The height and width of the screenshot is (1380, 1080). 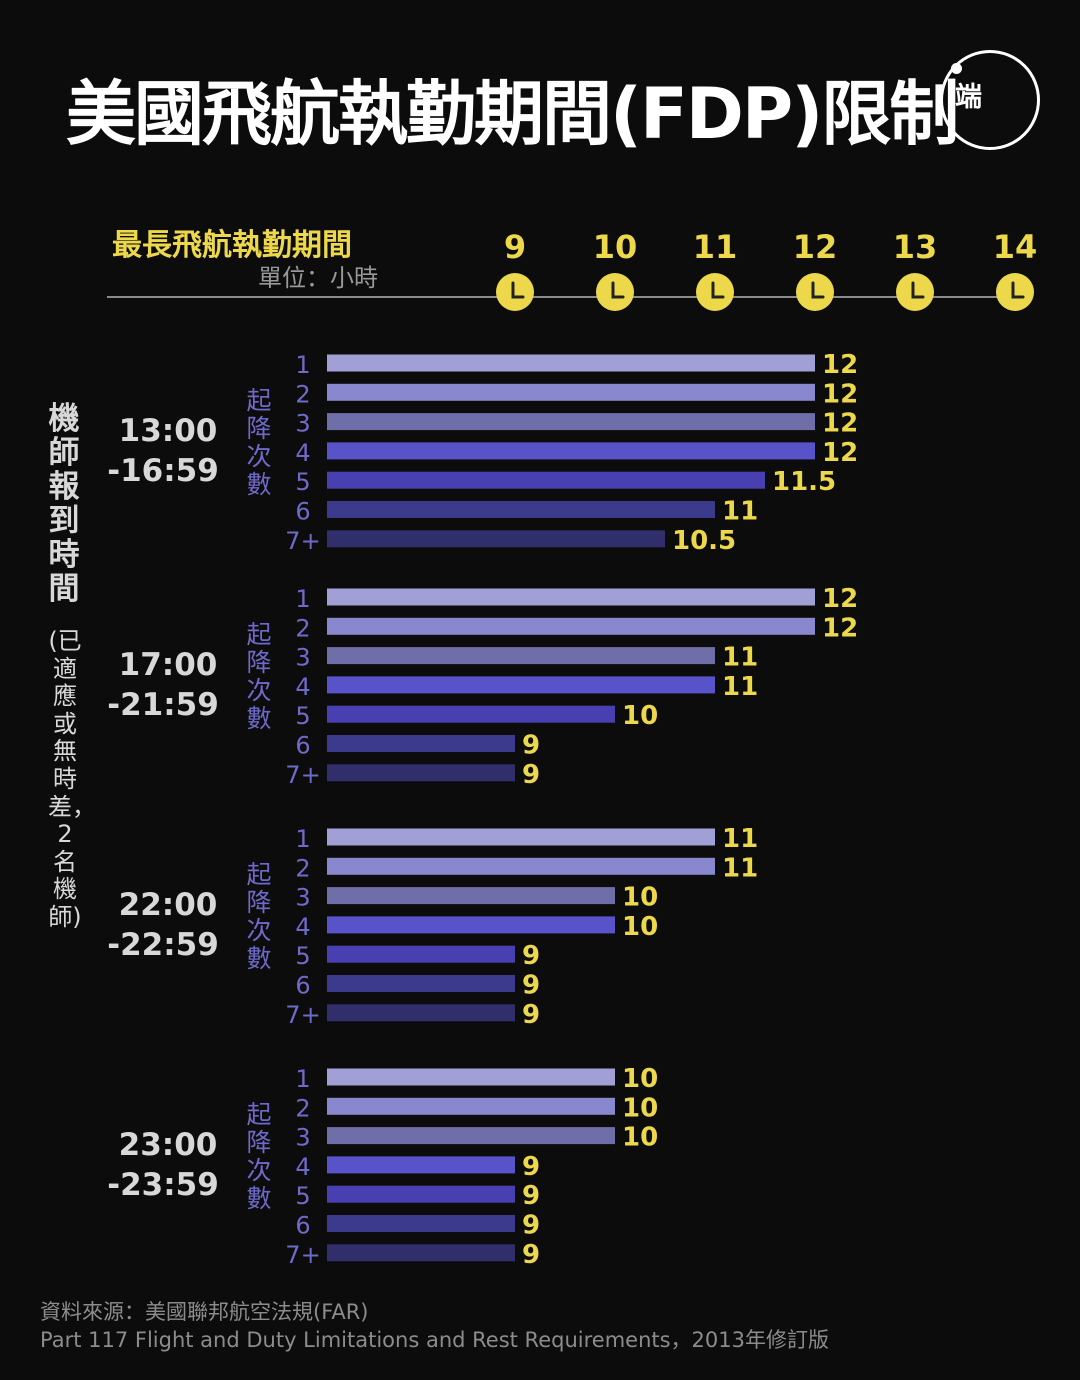 I want to click on x-tick-label: 9, so click(x=515, y=247).